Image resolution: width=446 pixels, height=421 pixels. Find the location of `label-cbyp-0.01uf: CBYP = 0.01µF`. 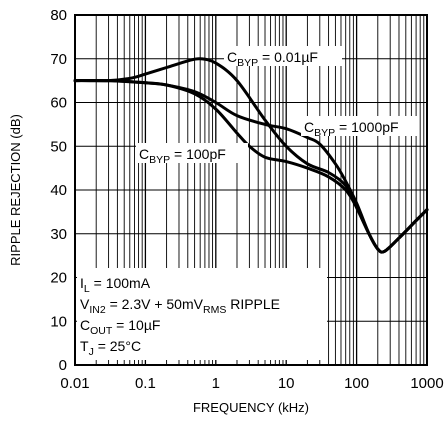

label-cbyp-0.01uf: CBYP = 0.01µF is located at coordinates (272, 59).